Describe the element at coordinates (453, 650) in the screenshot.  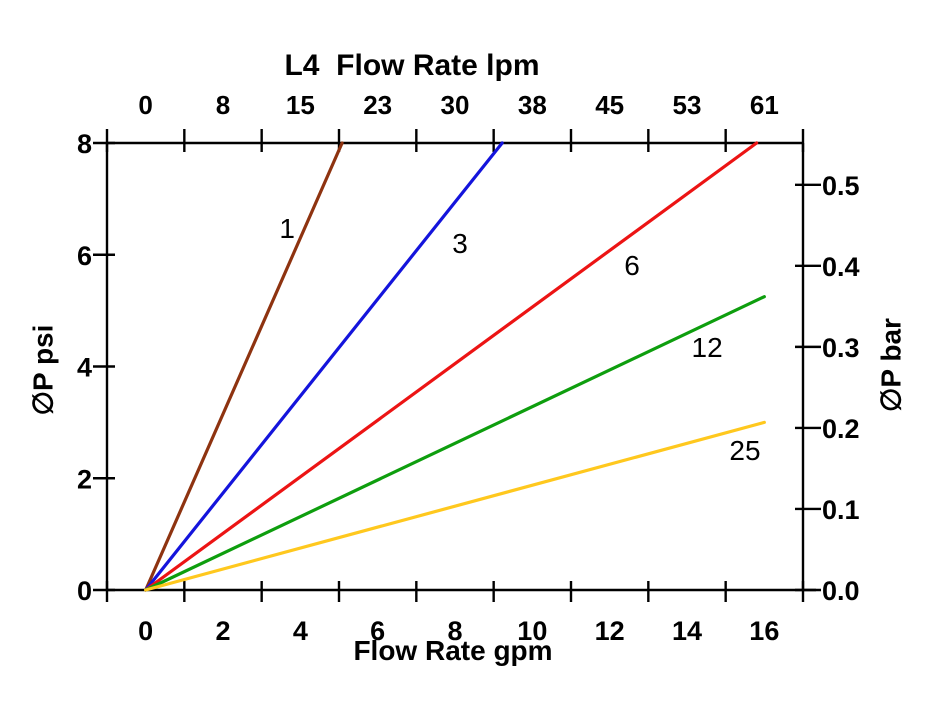
I see `x-axis-label-bottom: Flow Rate gpm` at that location.